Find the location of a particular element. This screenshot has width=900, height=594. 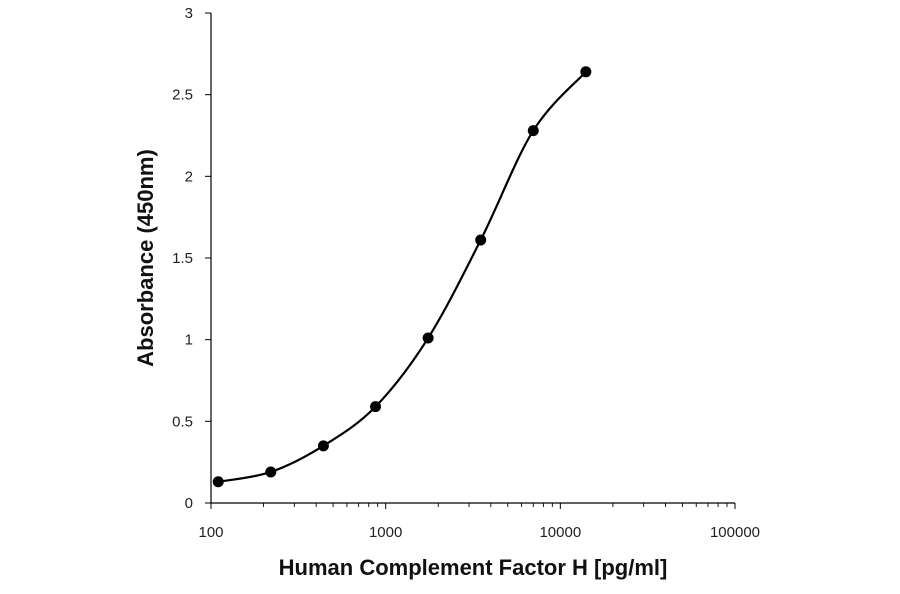

x-tick-label: 100 is located at coordinates (210, 532).